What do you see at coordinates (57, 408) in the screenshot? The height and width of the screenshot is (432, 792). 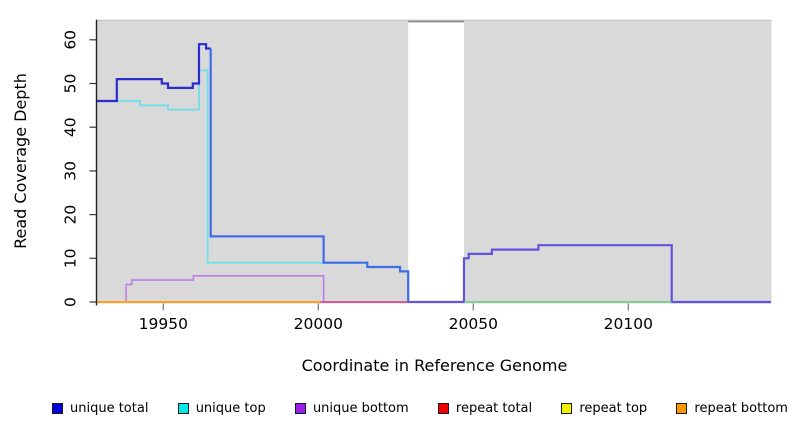 I see `legend-swatch-unique-total` at bounding box center [57, 408].